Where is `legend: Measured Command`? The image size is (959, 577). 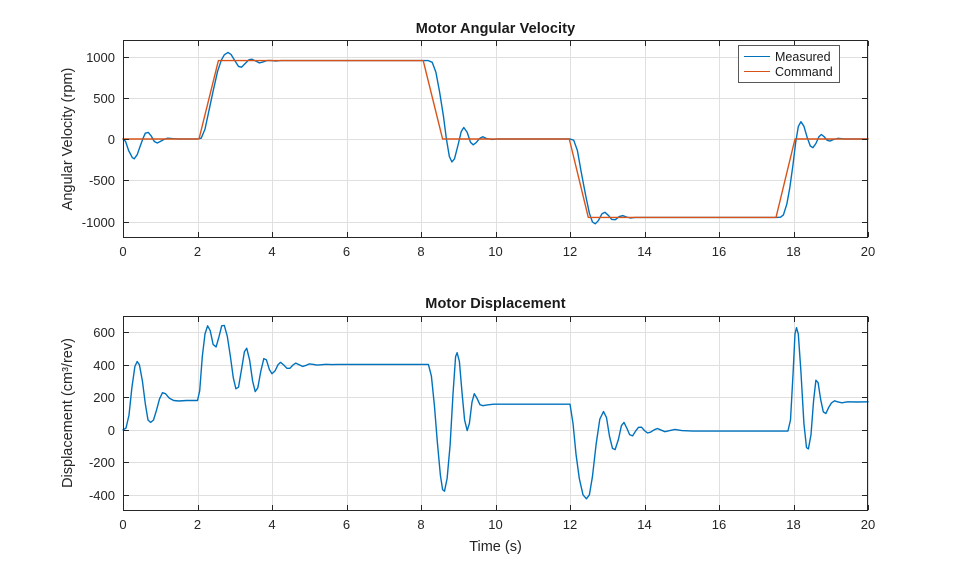 legend: Measured Command is located at coordinates (789, 64).